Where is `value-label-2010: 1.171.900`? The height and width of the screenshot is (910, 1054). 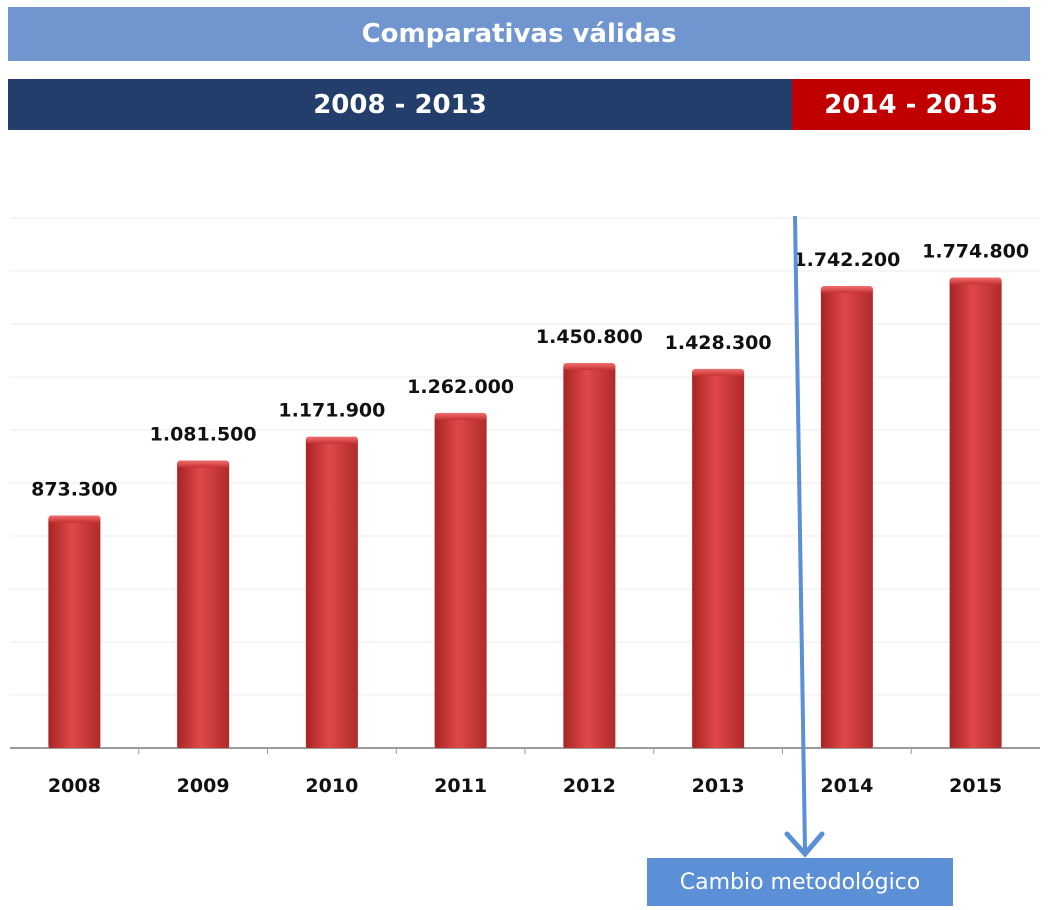 value-label-2010: 1.171.900 is located at coordinates (331, 411).